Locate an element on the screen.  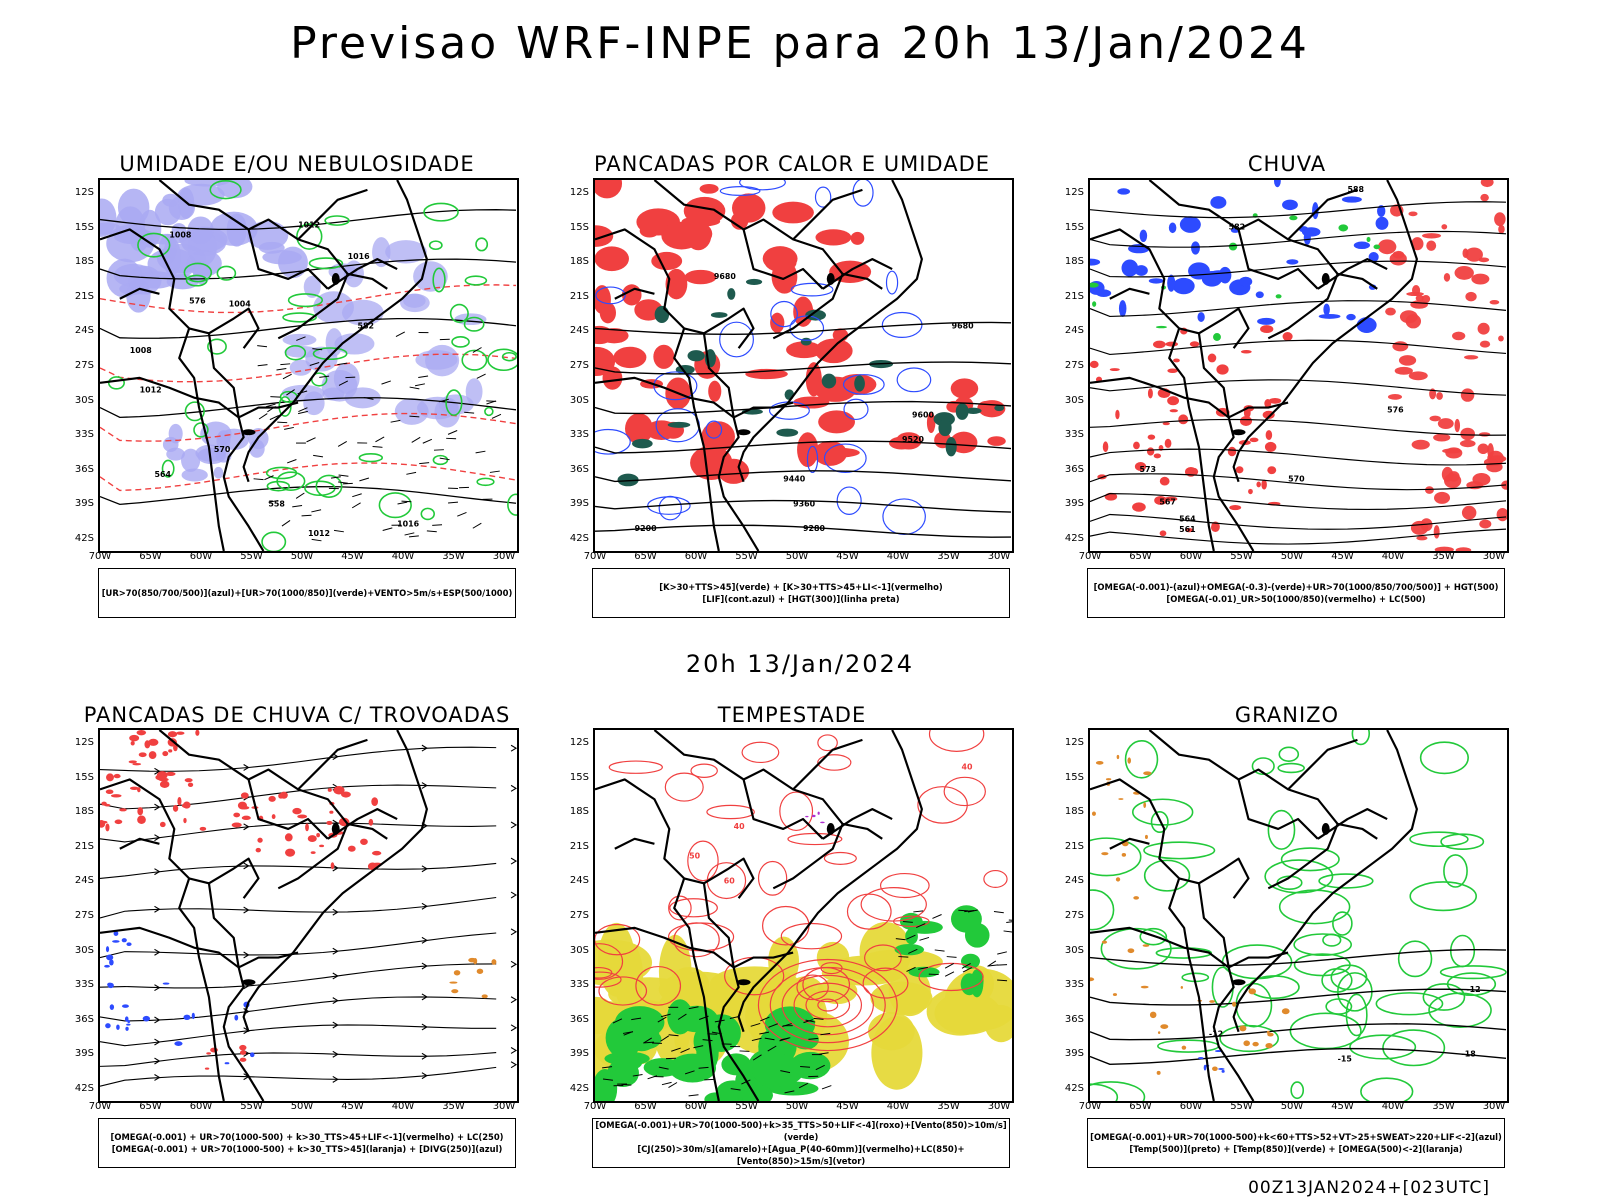
contour-label: 50 is located at coordinates (695, 856).